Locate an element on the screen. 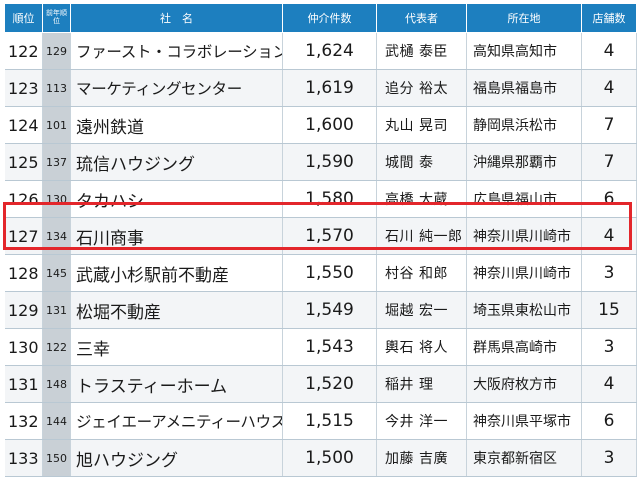 This screenshot has height=477, width=639. cell-rank: 125 is located at coordinates (23, 162).